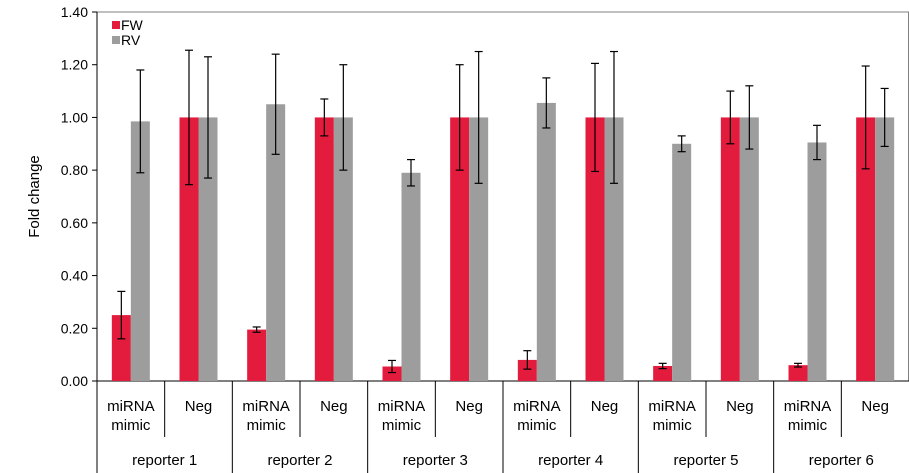 The height and width of the screenshot is (473, 909). Describe the element at coordinates (74, 65) in the screenshot. I see `y-tick-label: 1.20` at that location.